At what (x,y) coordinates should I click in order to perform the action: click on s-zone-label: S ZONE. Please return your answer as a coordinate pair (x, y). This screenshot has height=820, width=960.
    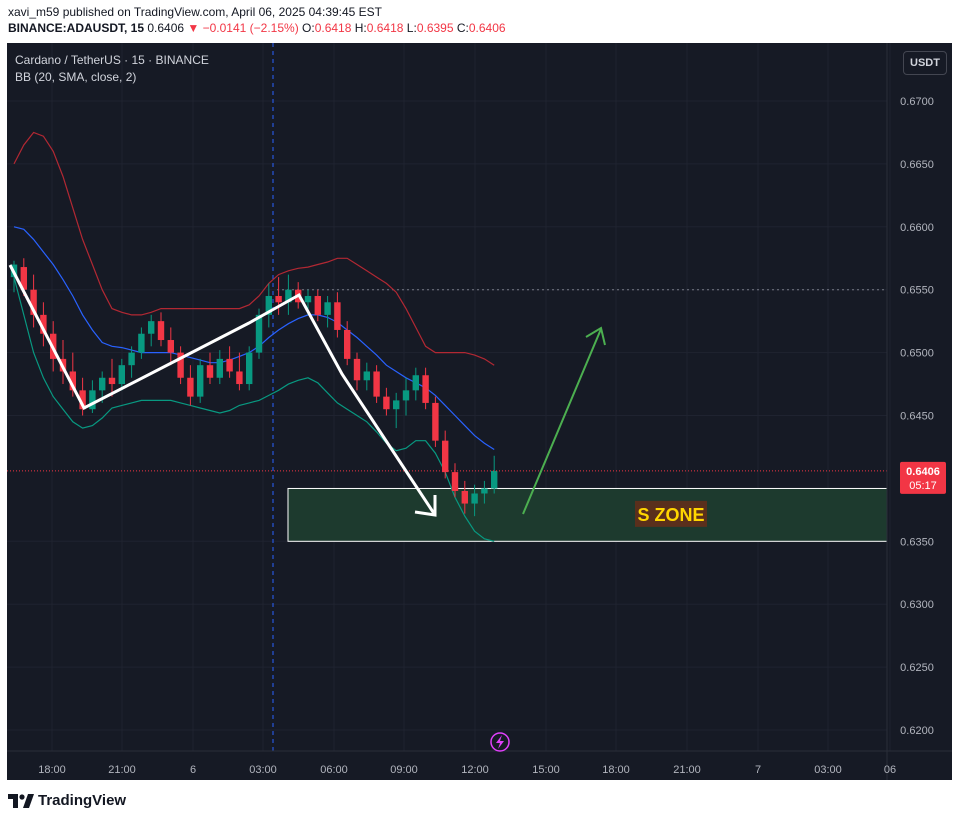
    Looking at the image, I should click on (670, 515).